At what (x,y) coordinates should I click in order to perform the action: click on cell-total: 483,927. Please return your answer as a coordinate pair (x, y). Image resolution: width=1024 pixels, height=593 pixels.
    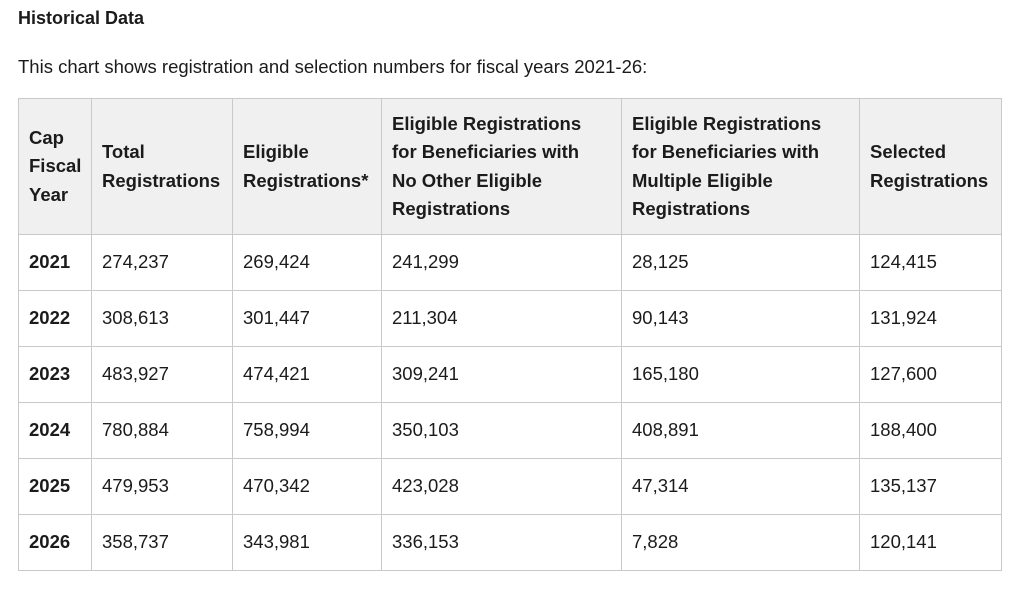
    Looking at the image, I should click on (162, 374).